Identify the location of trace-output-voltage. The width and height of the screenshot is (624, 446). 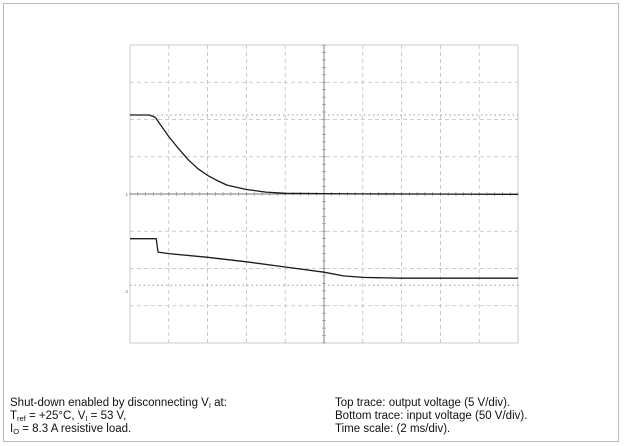
(324, 155).